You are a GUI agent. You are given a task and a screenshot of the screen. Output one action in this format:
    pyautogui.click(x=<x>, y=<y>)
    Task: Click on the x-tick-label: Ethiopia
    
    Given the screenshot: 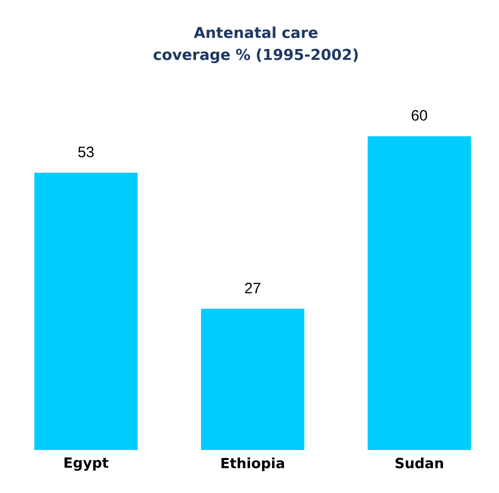 What is the action you would take?
    pyautogui.click(x=253, y=465)
    